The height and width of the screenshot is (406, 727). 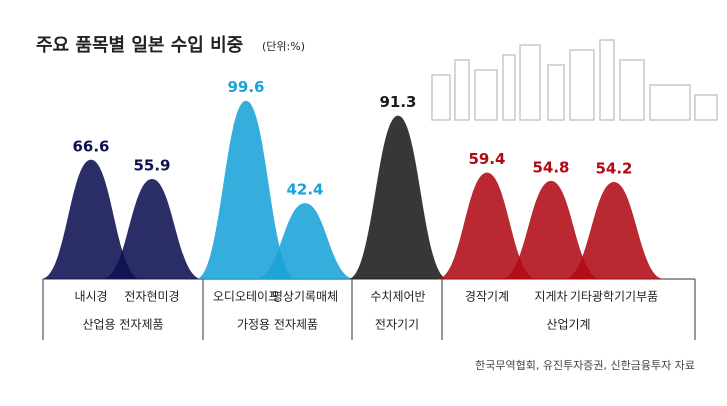 What do you see at coordinates (550, 297) in the screenshot?
I see `category-label: 지게차` at bounding box center [550, 297].